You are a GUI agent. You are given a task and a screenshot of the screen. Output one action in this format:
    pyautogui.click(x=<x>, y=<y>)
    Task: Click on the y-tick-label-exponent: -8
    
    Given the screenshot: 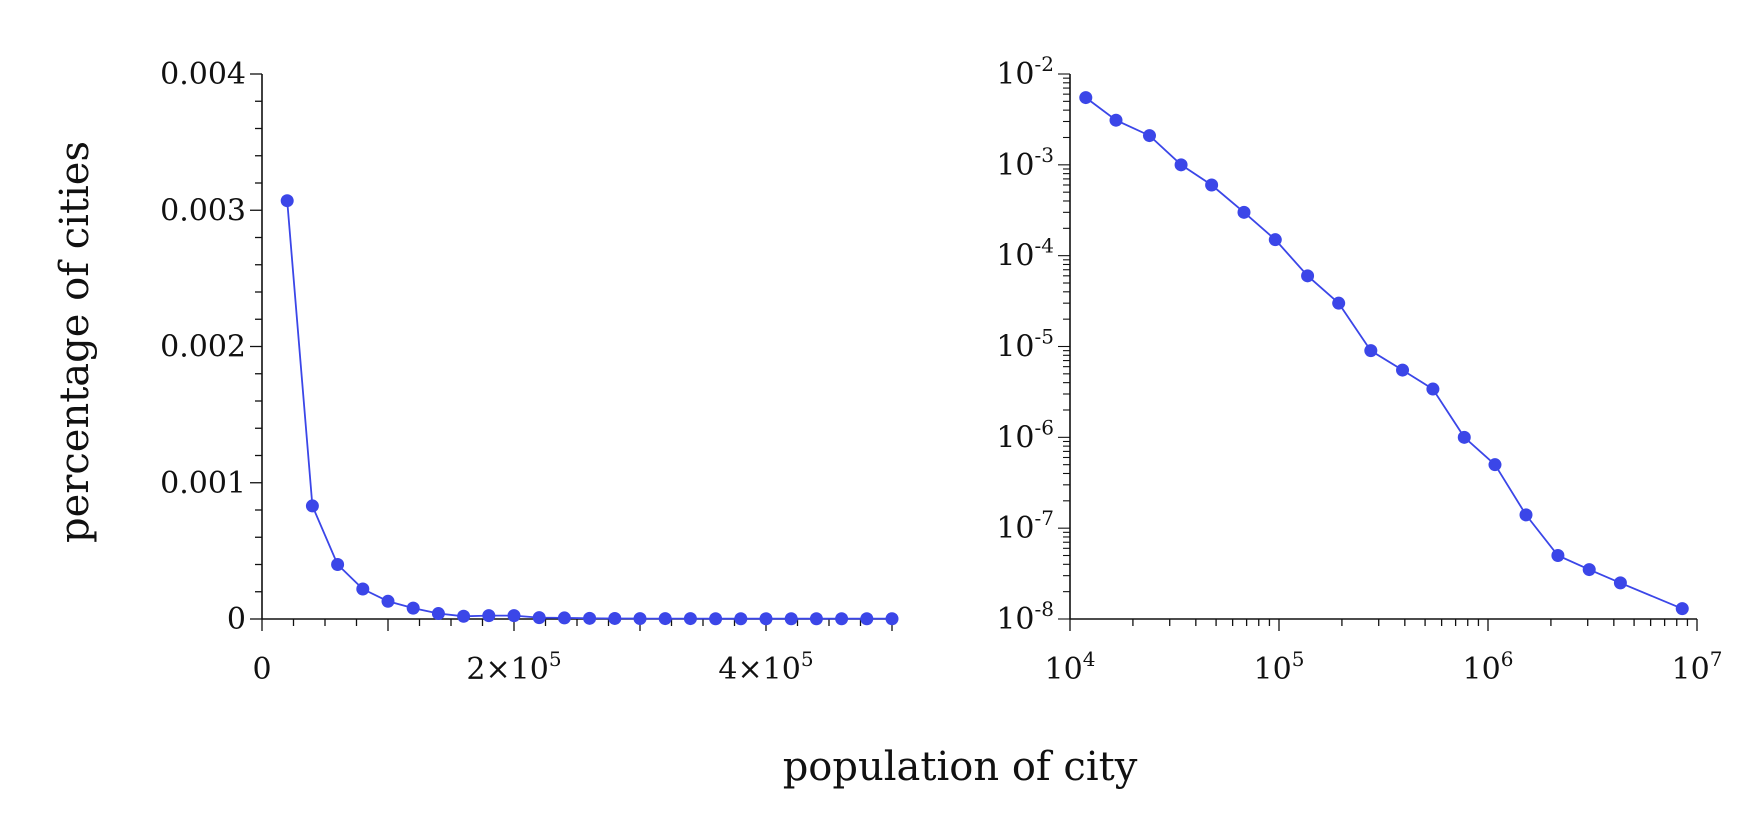 What is the action you would take?
    pyautogui.click(x=1044, y=609)
    